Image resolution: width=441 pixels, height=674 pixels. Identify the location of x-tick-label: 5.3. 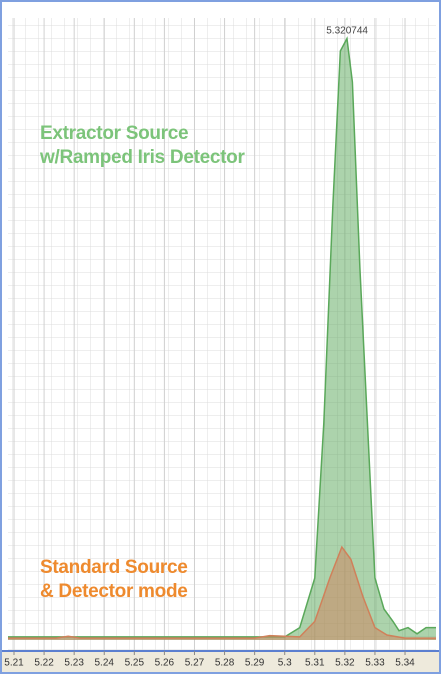
(285, 663).